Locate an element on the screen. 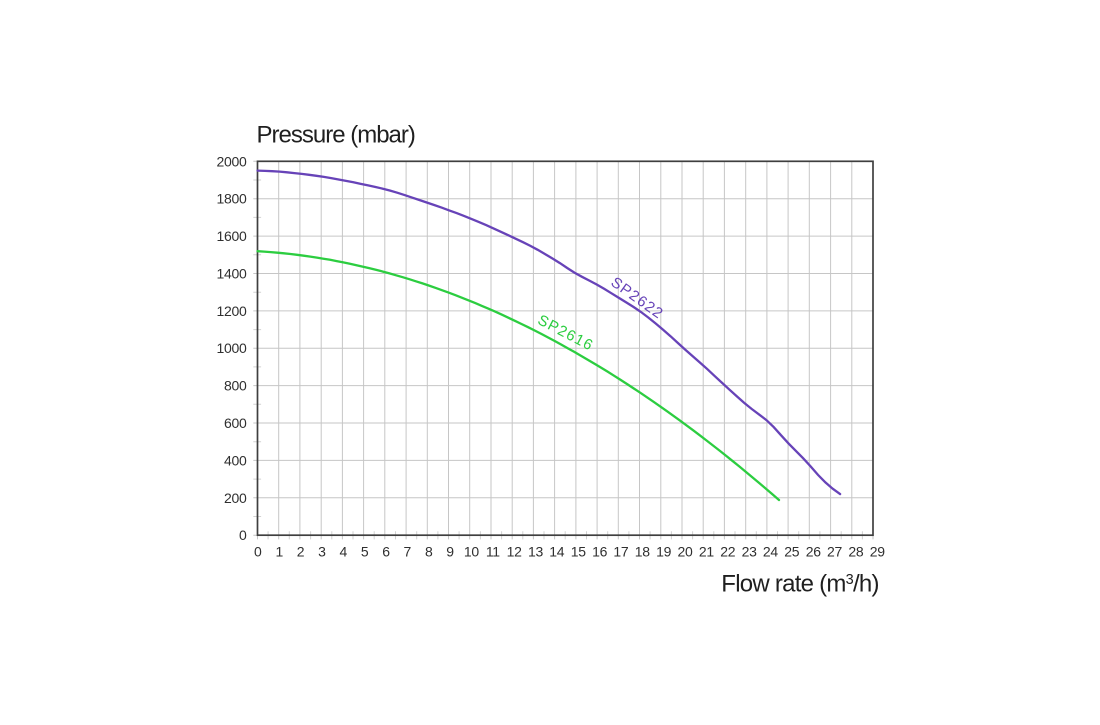 The height and width of the screenshot is (725, 1100). svg-text: 22 is located at coordinates (727, 552).